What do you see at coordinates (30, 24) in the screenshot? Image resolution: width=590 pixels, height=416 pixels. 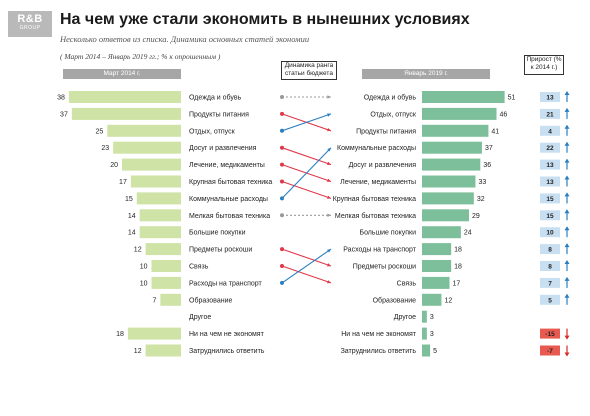 I see `logo: R&B GROUP` at bounding box center [30, 24].